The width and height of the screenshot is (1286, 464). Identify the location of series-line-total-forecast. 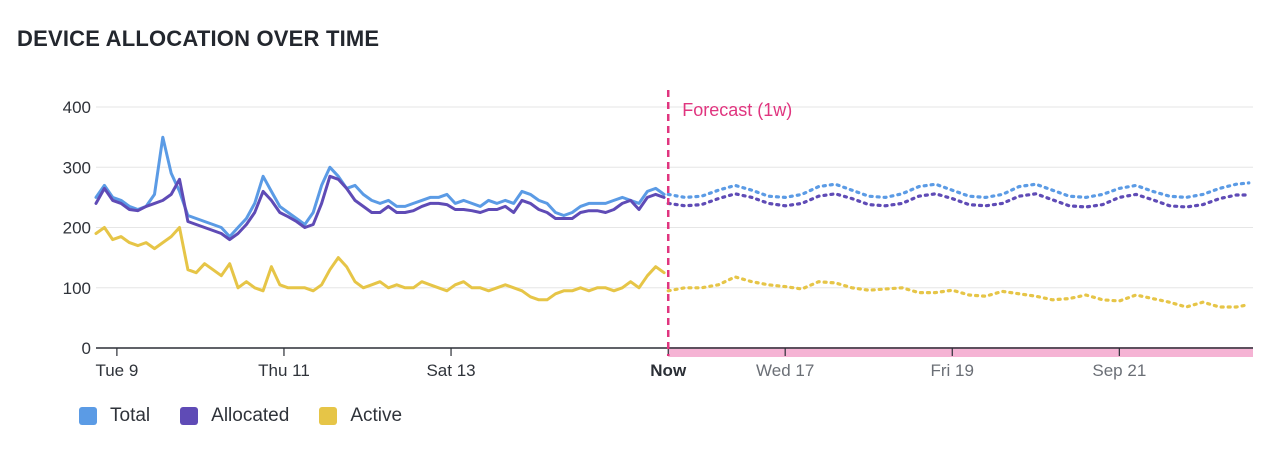
(958, 190).